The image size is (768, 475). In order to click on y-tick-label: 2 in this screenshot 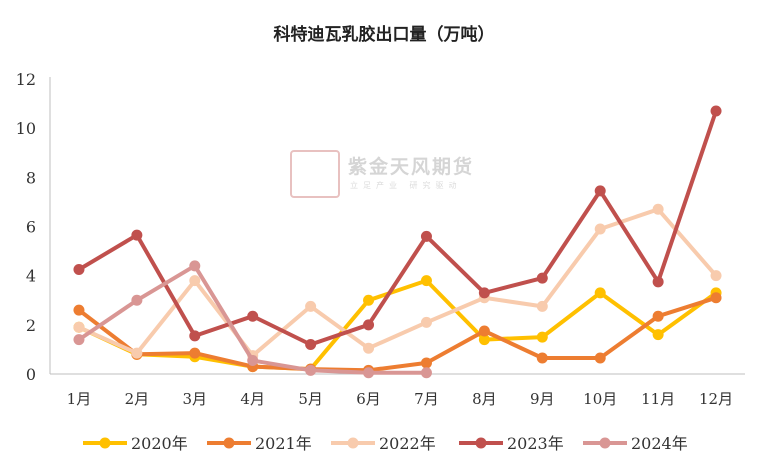, I will do `click(31, 325)`.